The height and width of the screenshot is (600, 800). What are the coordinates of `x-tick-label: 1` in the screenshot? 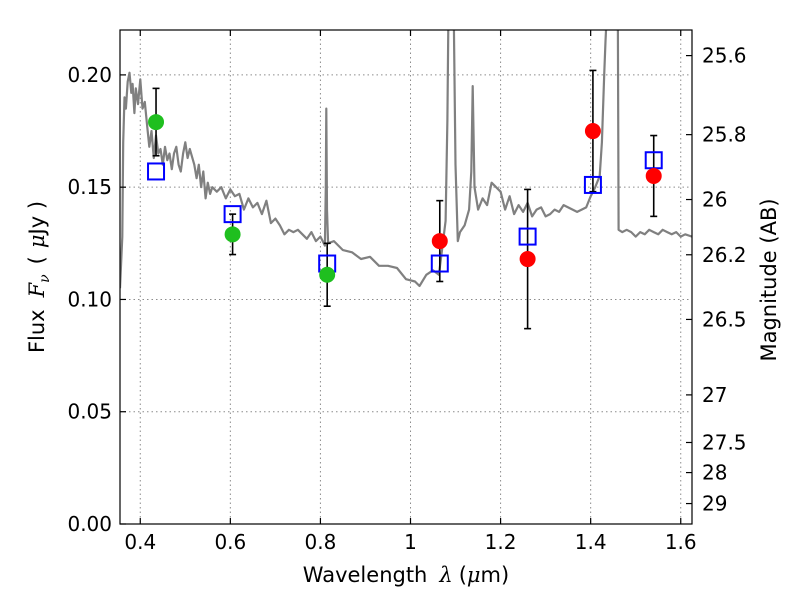 It's located at (410, 542).